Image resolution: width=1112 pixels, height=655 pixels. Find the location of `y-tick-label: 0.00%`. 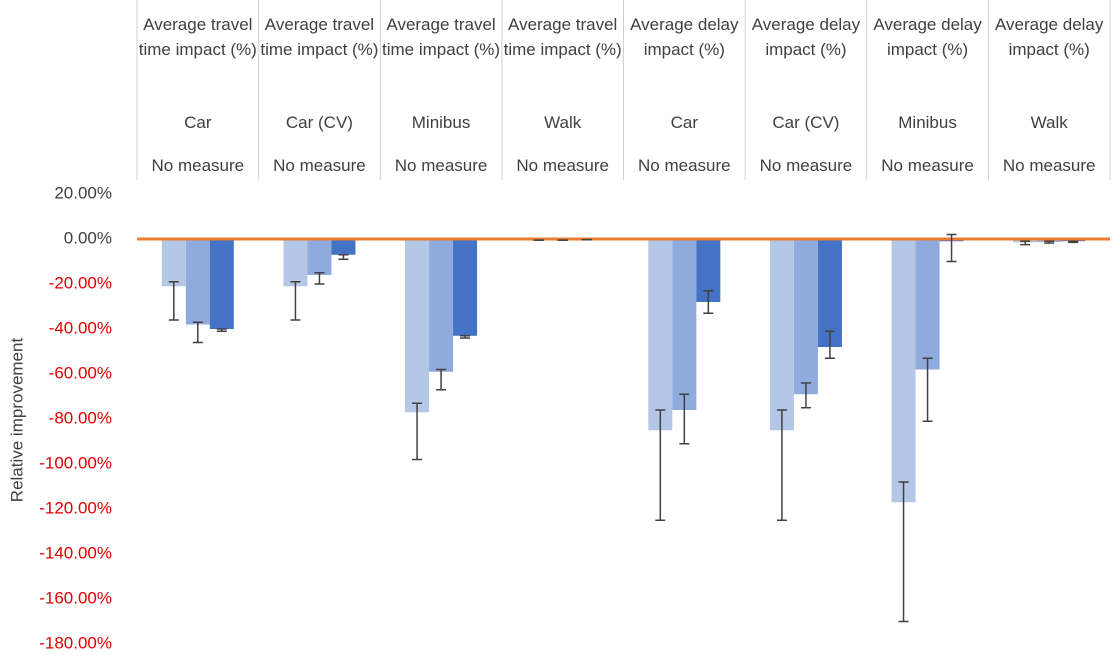

y-tick-label: 0.00% is located at coordinates (88, 237).